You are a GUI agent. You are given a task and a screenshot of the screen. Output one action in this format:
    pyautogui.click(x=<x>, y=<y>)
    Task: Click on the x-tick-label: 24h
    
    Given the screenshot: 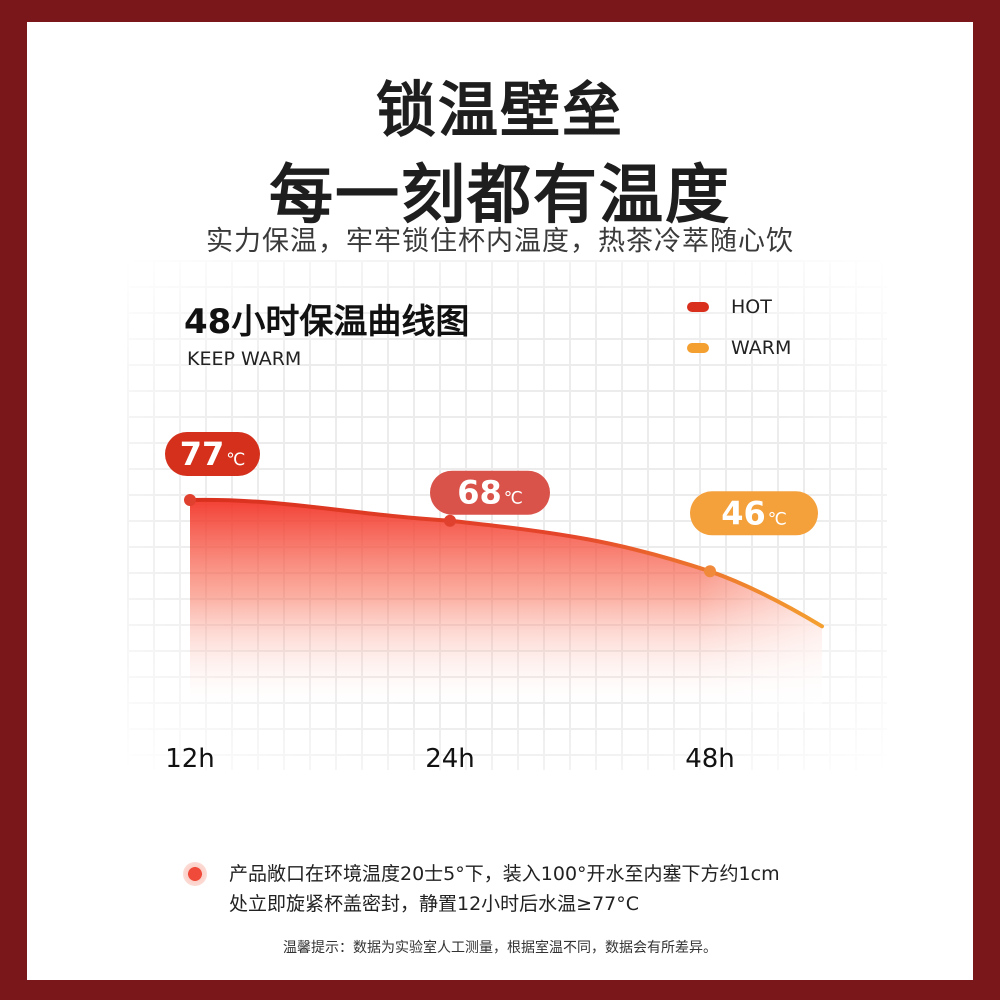 What is the action you would take?
    pyautogui.click(x=450, y=759)
    